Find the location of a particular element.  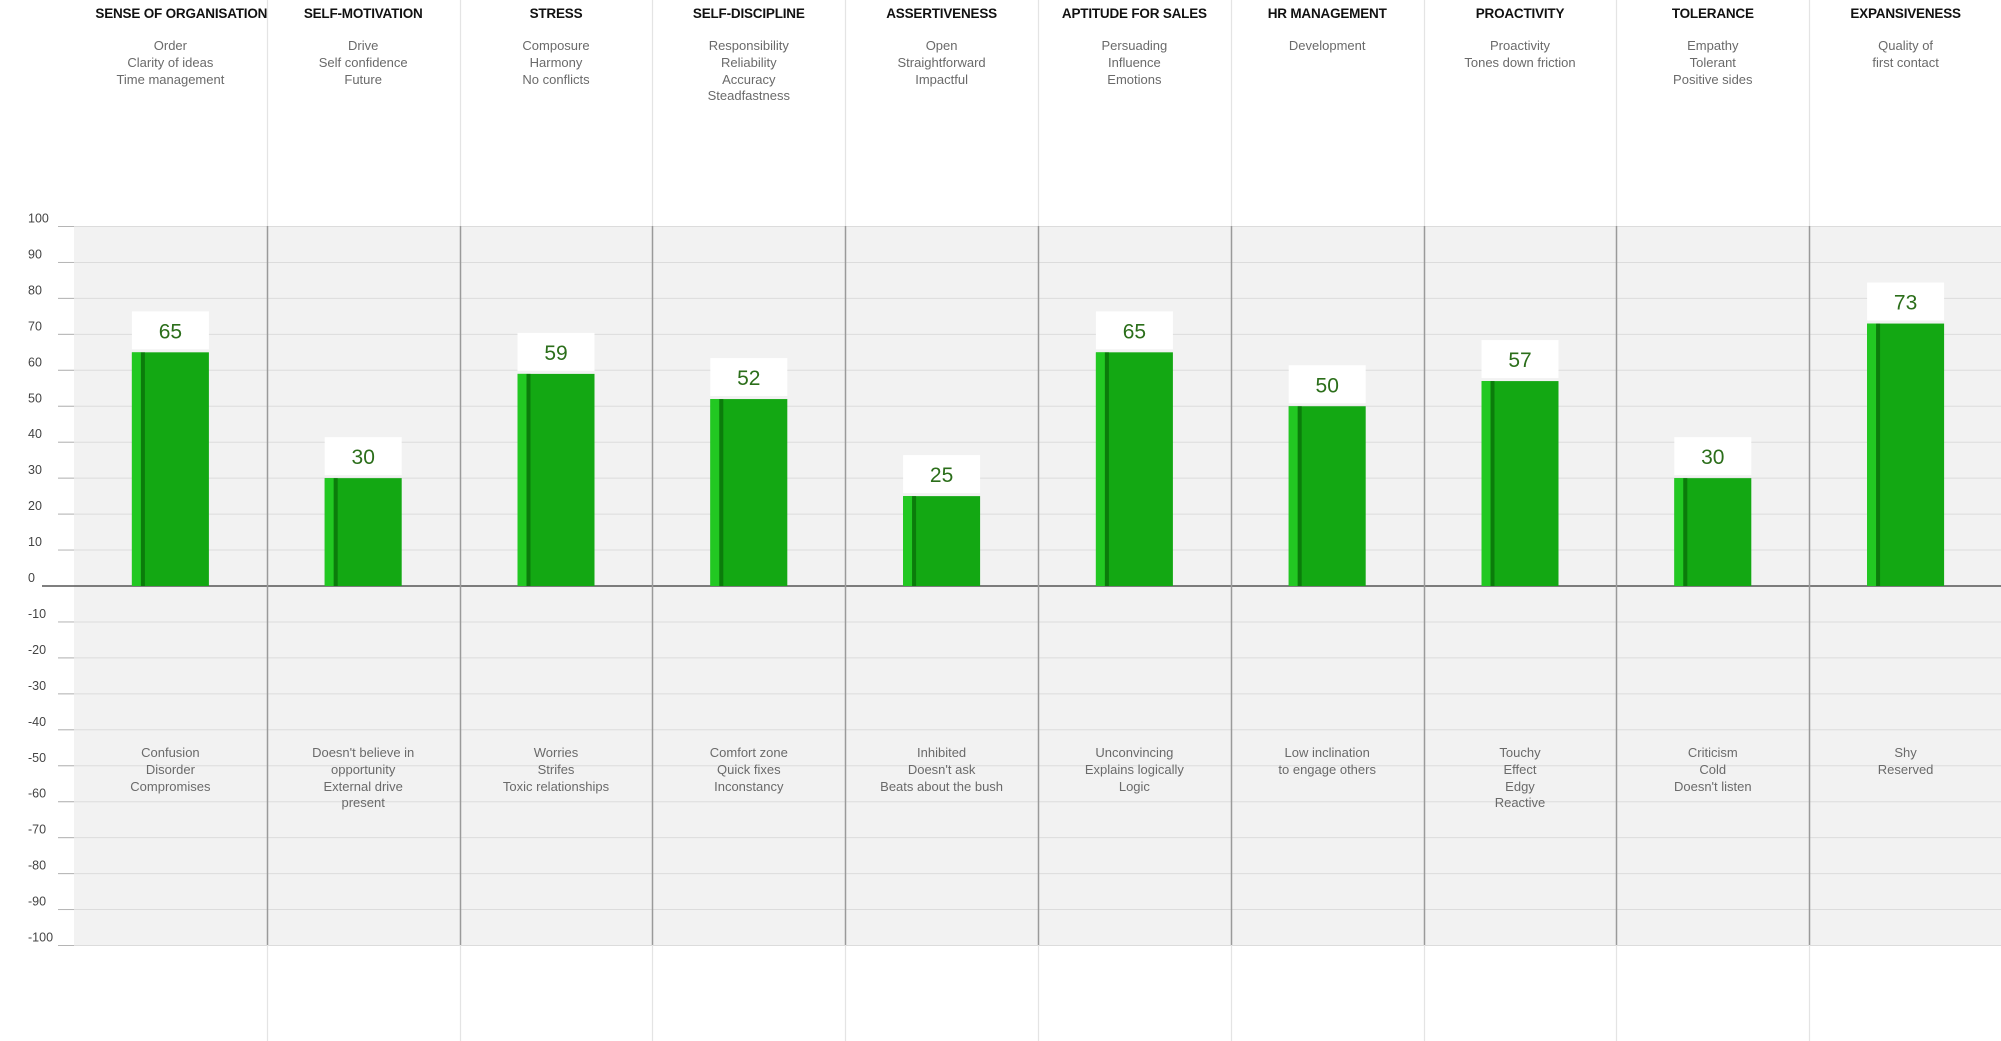

value-label: 73 is located at coordinates (1905, 303).